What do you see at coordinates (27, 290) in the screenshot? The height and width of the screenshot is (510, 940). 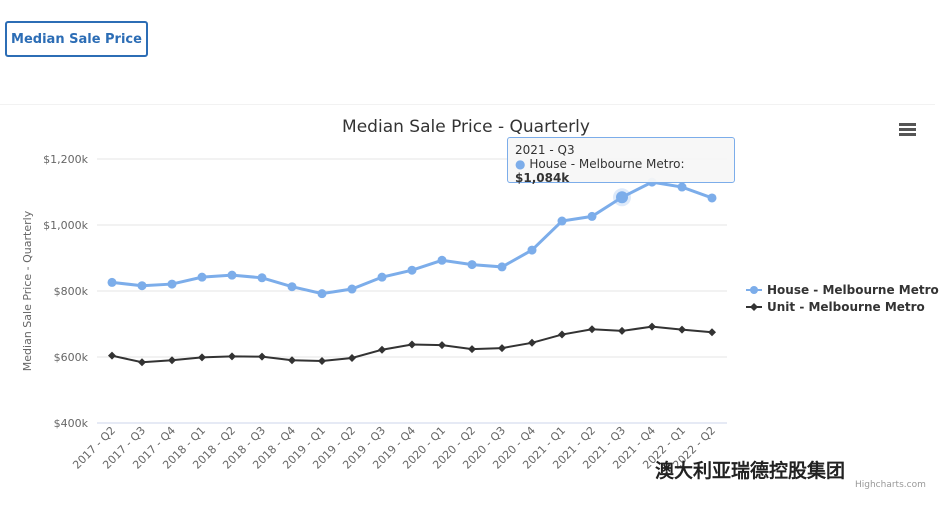 I see `y-axis-label: Median Sale Price - Quarterly` at bounding box center [27, 290].